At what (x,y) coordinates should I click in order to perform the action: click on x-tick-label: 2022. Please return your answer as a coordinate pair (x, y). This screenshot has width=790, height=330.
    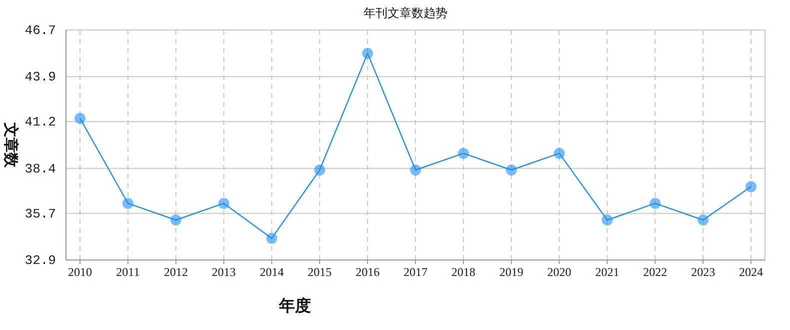
    Looking at the image, I should click on (655, 272).